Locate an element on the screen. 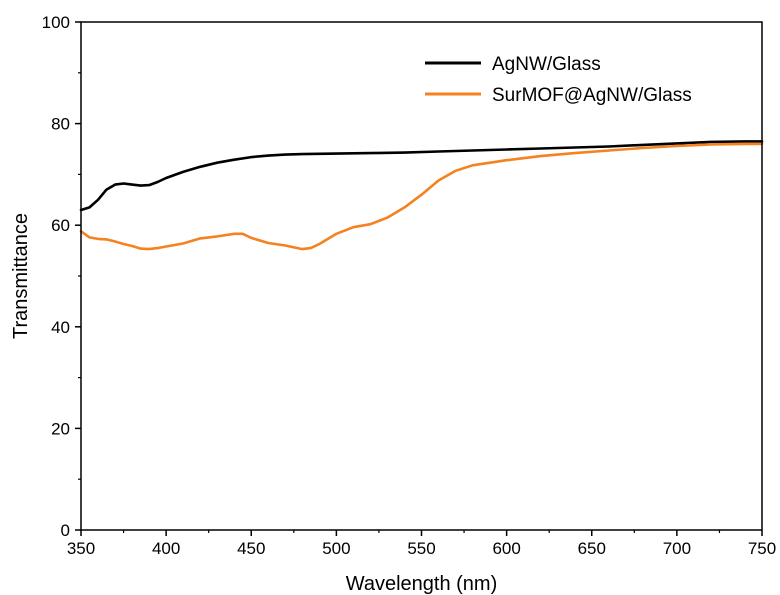  x-tick-label: 550 is located at coordinates (421, 548).